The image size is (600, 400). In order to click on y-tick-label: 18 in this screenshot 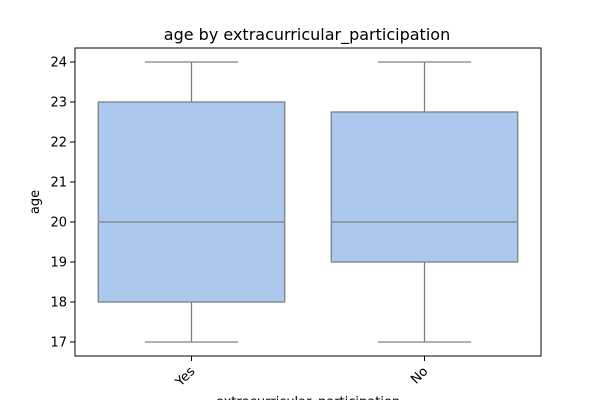, I will do `click(58, 303)`.